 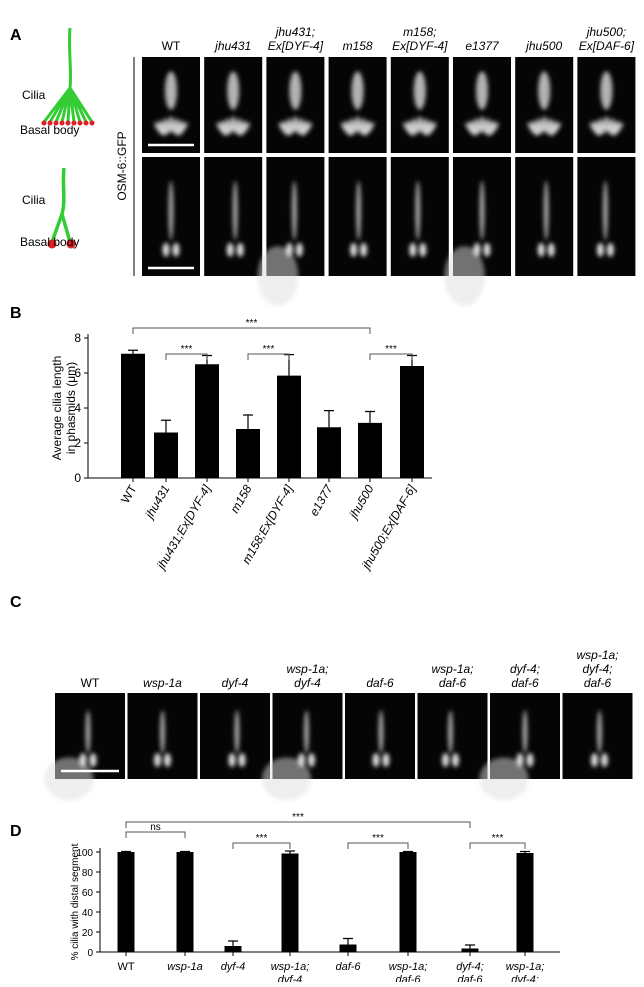 What do you see at coordinates (16, 35) in the screenshot?
I see `panel-letter: A` at bounding box center [16, 35].